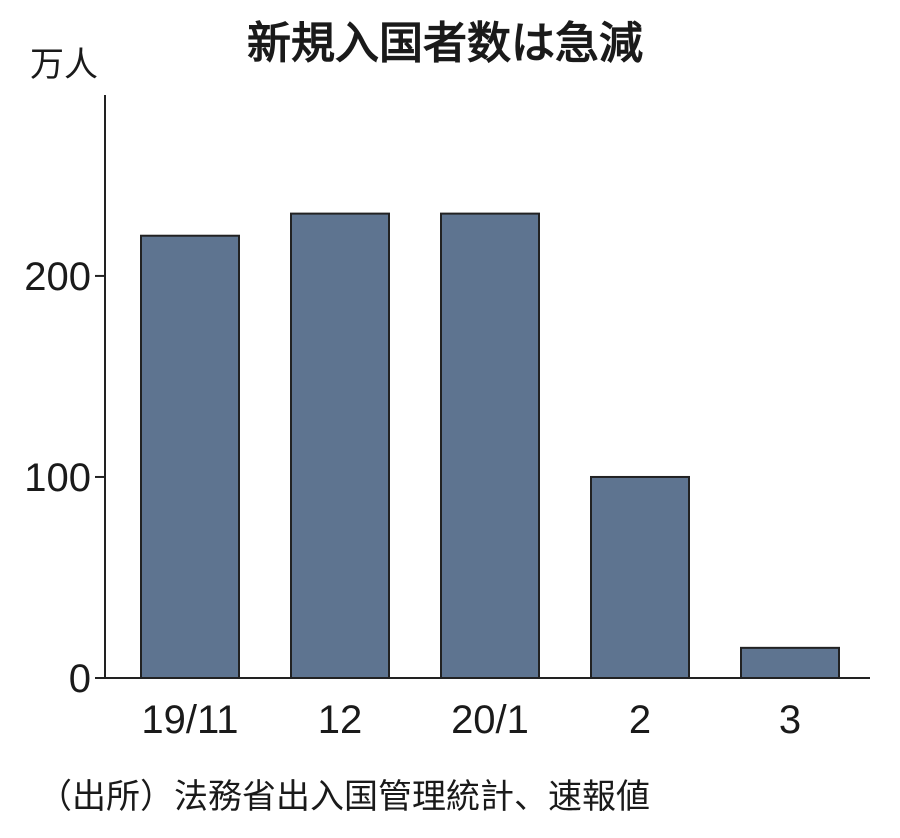  Describe the element at coordinates (64, 65) in the screenshot. I see `y-axis-unit-label: 万人` at that location.